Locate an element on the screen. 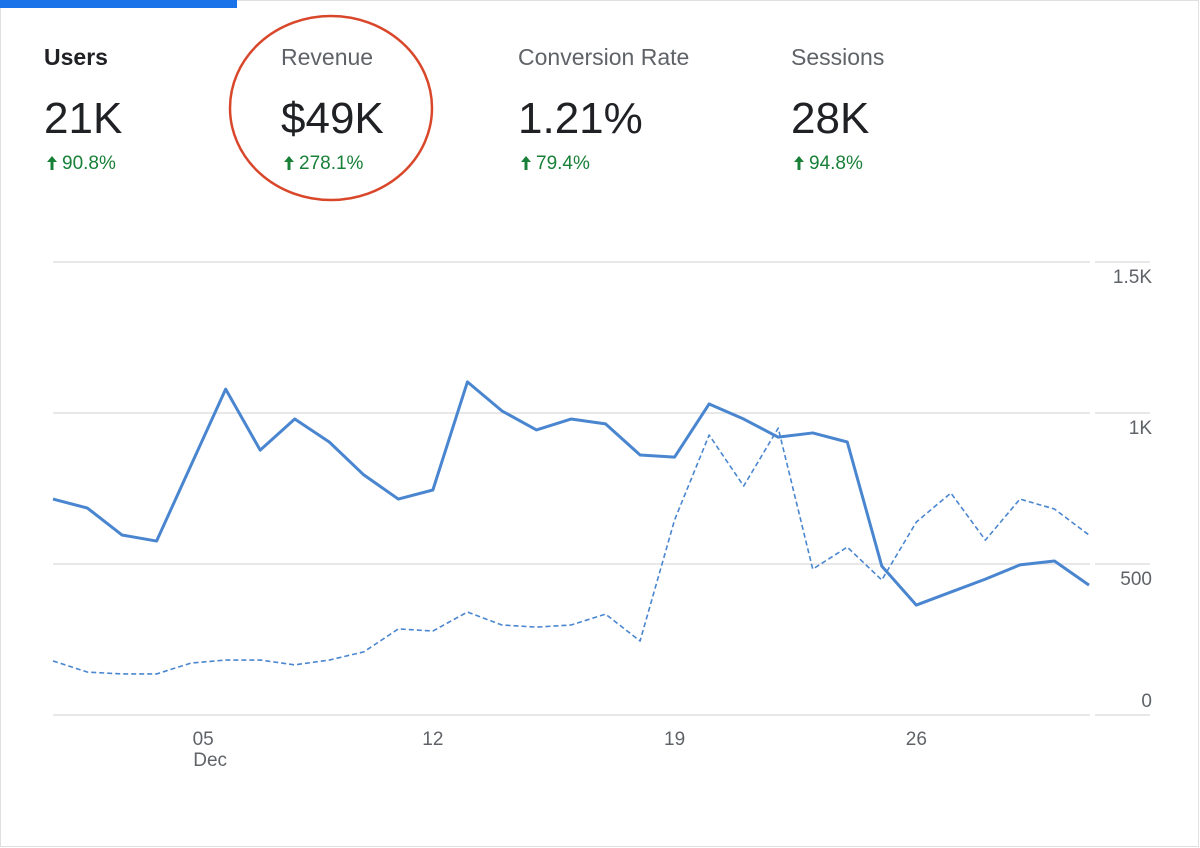 The image size is (1200, 848). metric-label: Users is located at coordinates (76, 57).